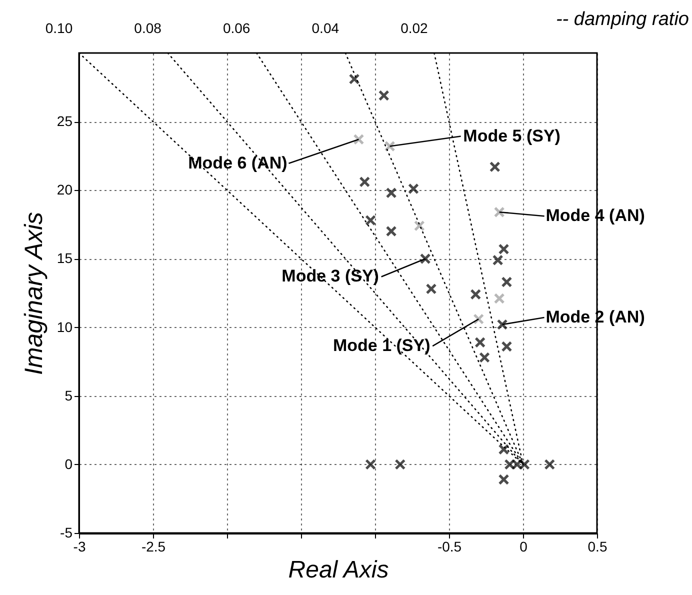 The height and width of the screenshot is (595, 692). Describe the element at coordinates (68, 464) in the screenshot. I see `y-tick-label: 0` at that location.